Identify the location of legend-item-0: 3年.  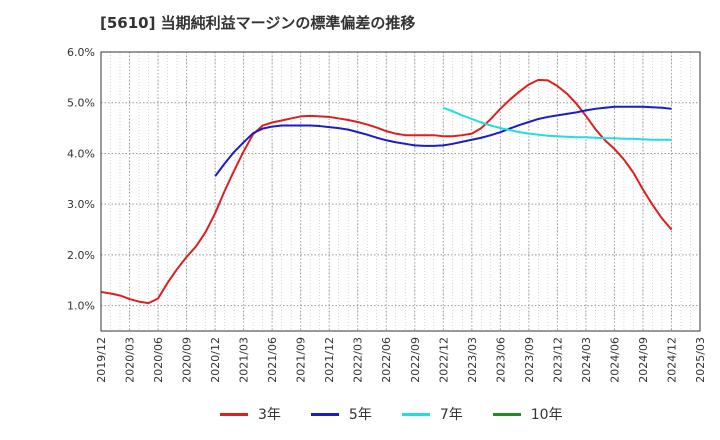
(250, 414).